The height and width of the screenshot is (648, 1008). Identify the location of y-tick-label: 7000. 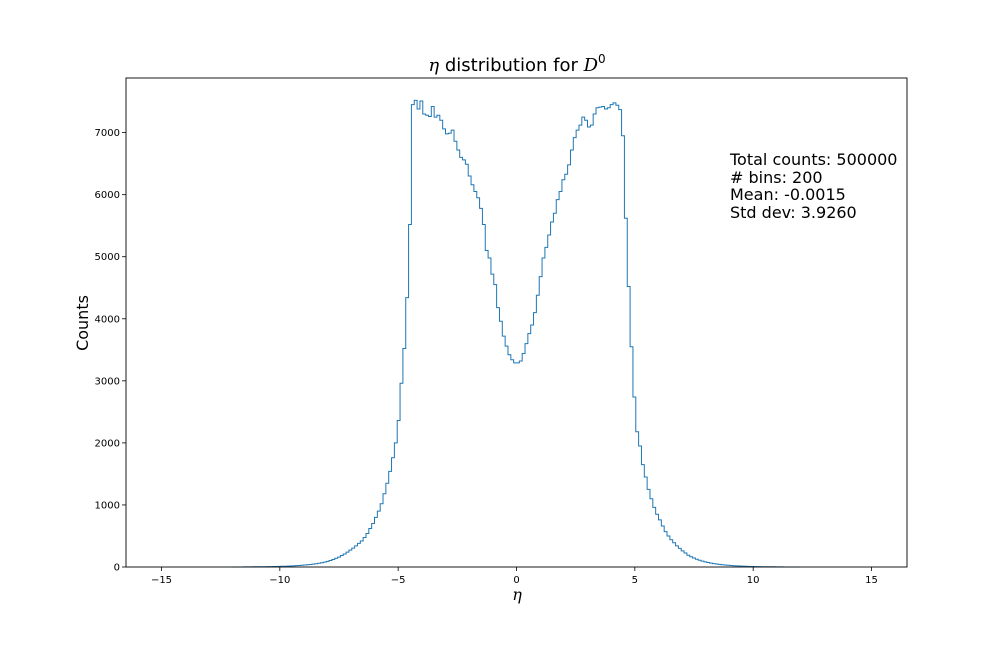
(107, 133).